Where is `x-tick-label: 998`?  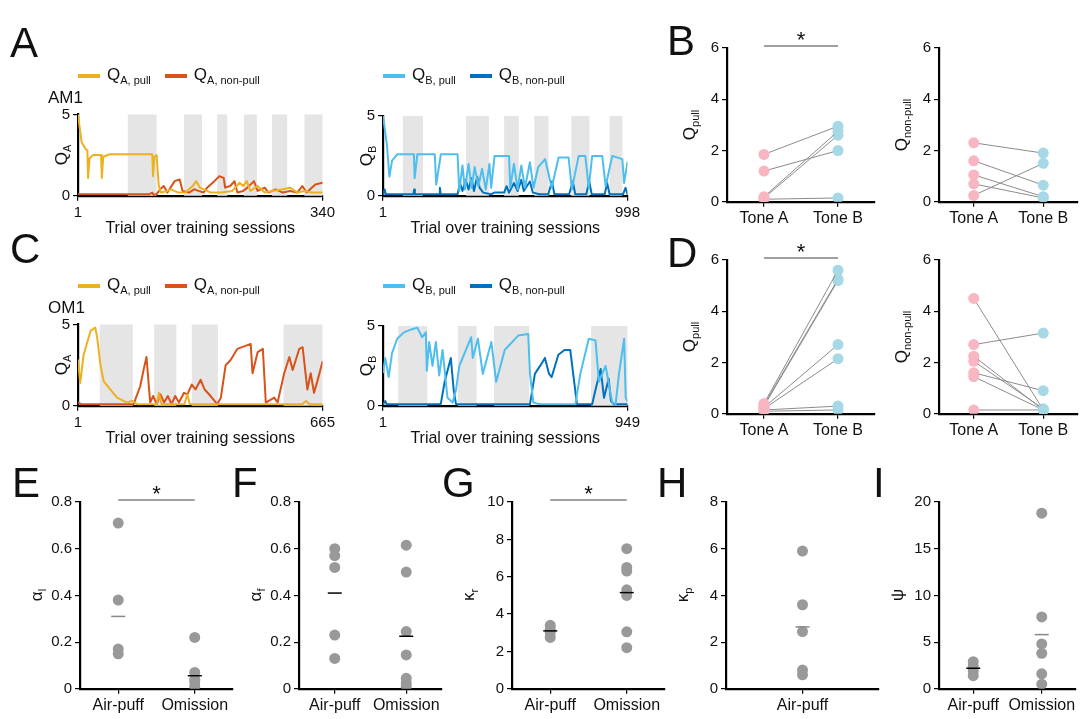
x-tick-label: 998 is located at coordinates (627, 211).